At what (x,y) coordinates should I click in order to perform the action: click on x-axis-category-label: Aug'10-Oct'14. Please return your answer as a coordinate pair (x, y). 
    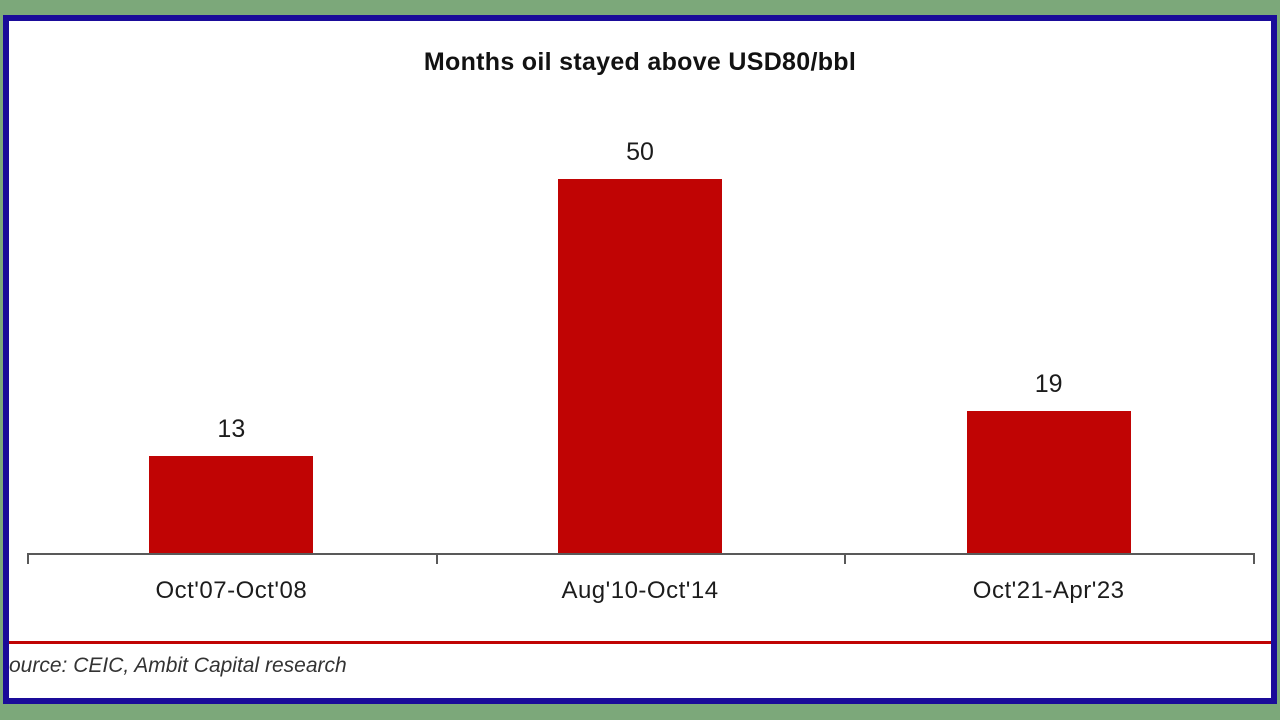
    Looking at the image, I should click on (640, 590).